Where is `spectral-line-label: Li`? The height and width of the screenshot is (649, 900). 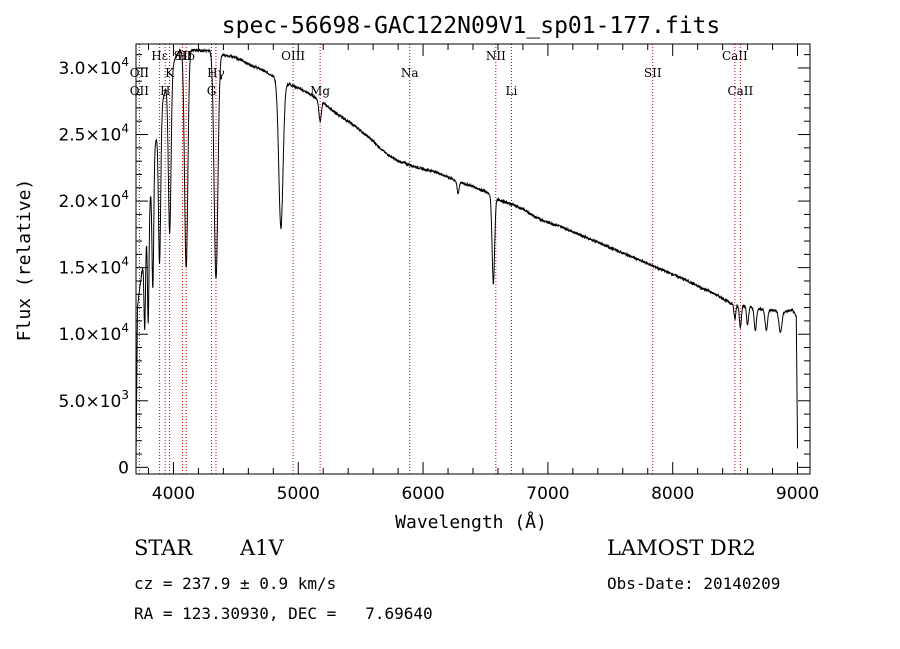 spectral-line-label: Li is located at coordinates (512, 91).